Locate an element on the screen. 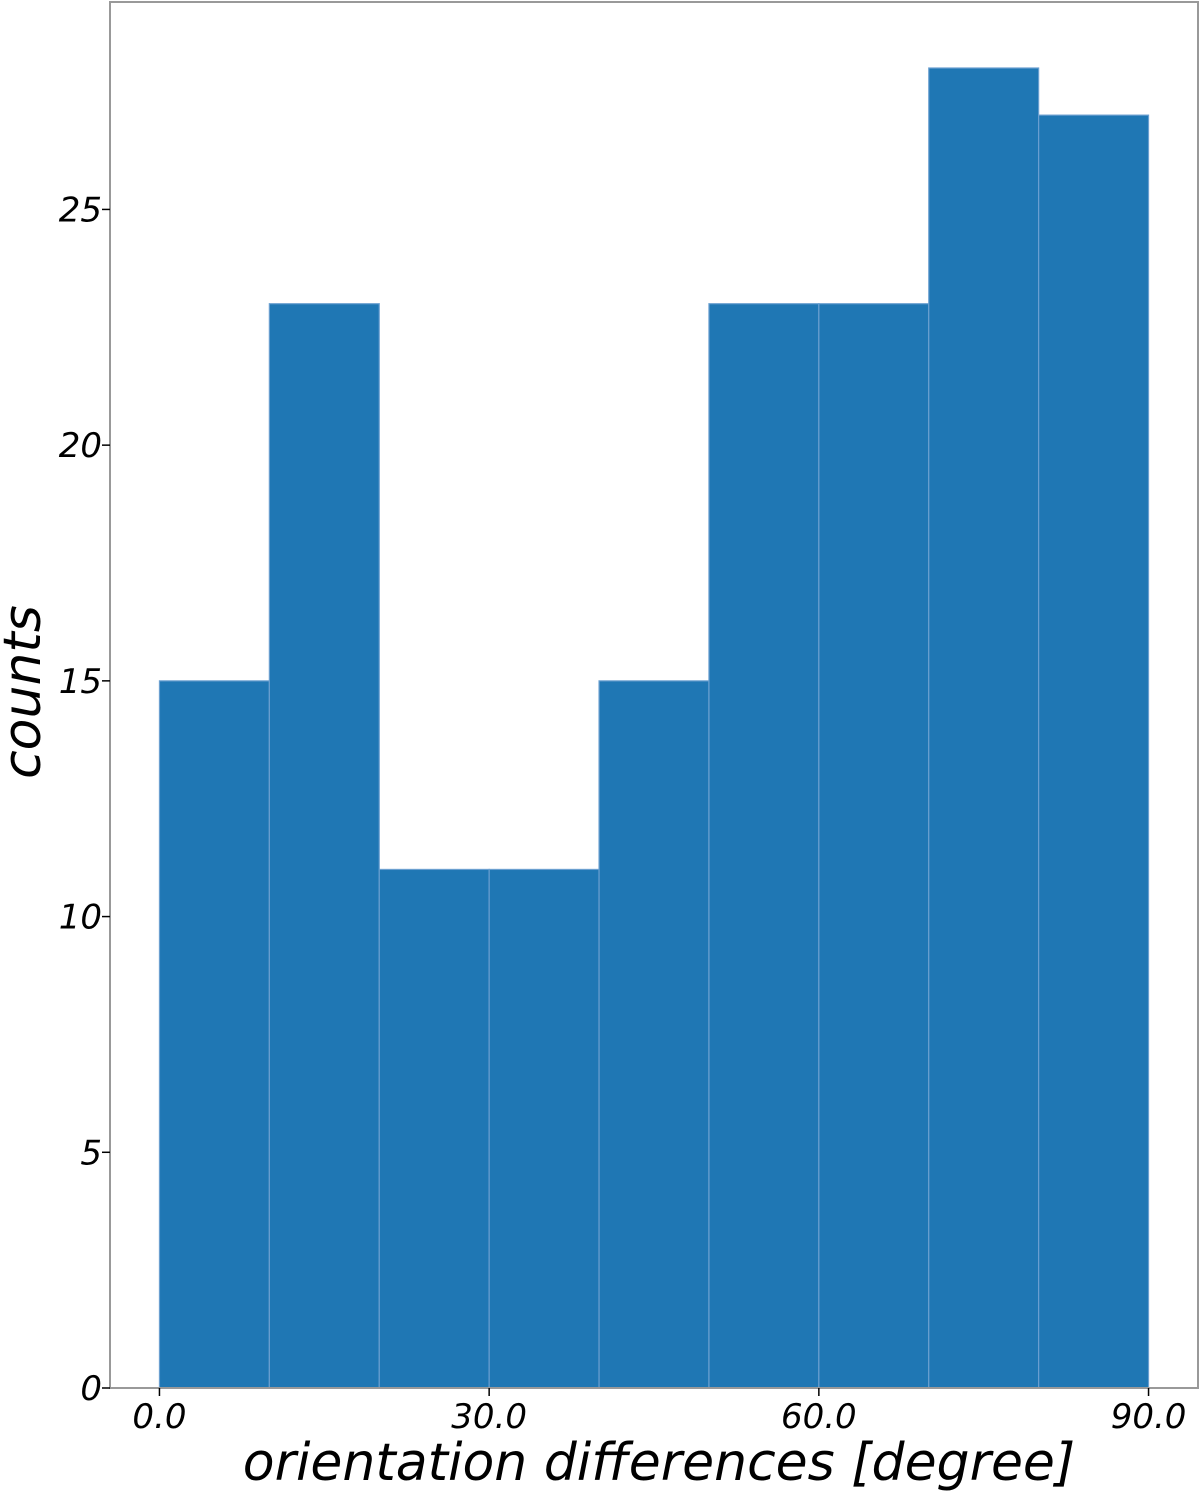  y-tick-label: 5 is located at coordinates (91, 1153).